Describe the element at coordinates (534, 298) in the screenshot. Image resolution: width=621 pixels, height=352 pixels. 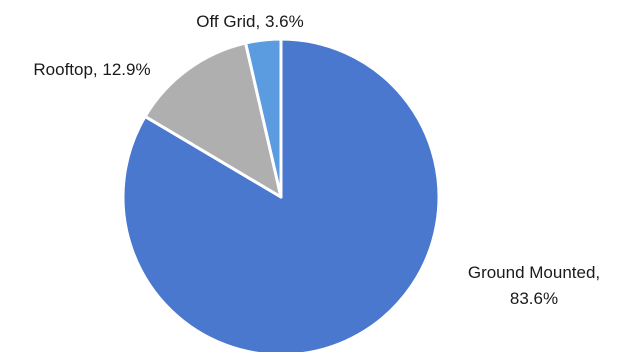
I see `slice-label-ground-mounted-value: 83.6%` at that location.